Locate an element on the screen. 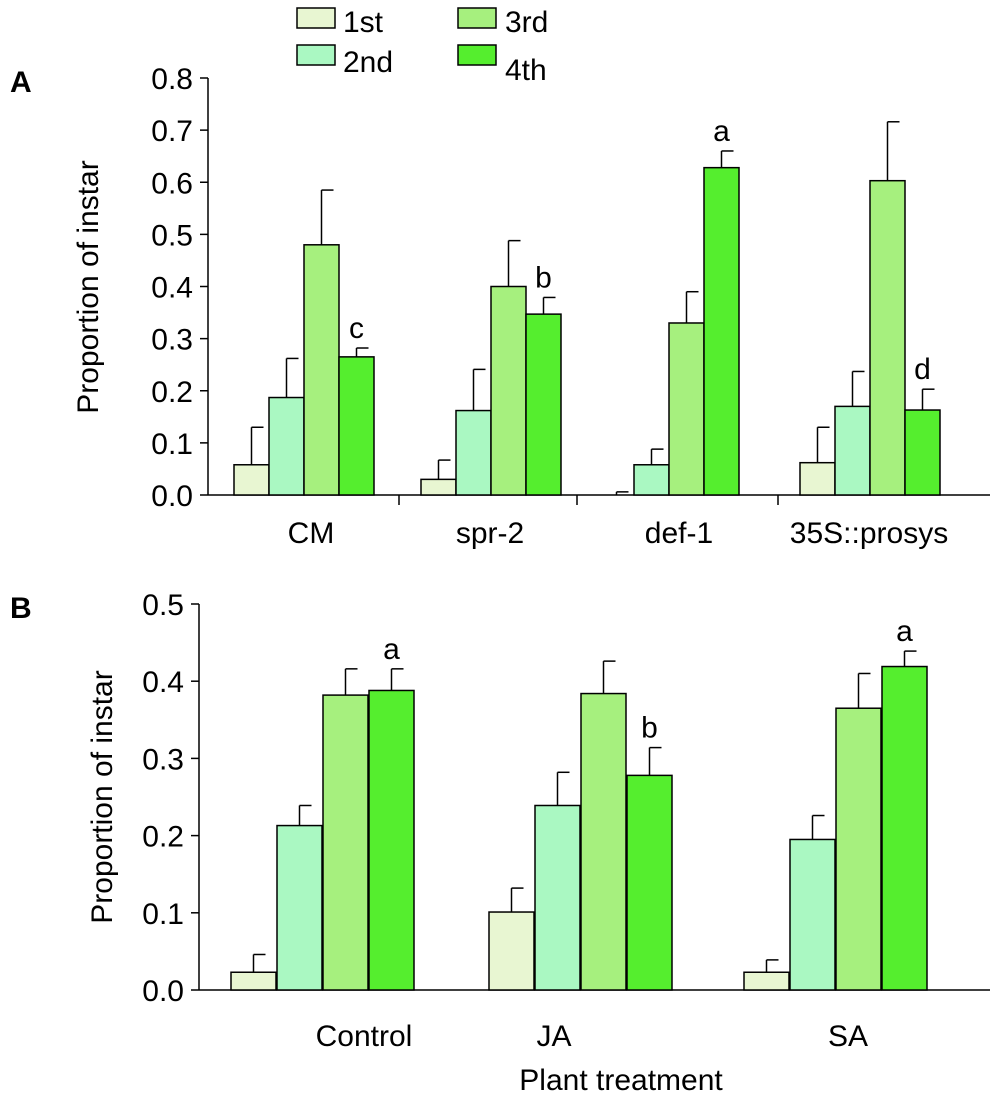 The width and height of the screenshot is (995, 1099). panel-b-bar-2nd-control is located at coordinates (299, 907).